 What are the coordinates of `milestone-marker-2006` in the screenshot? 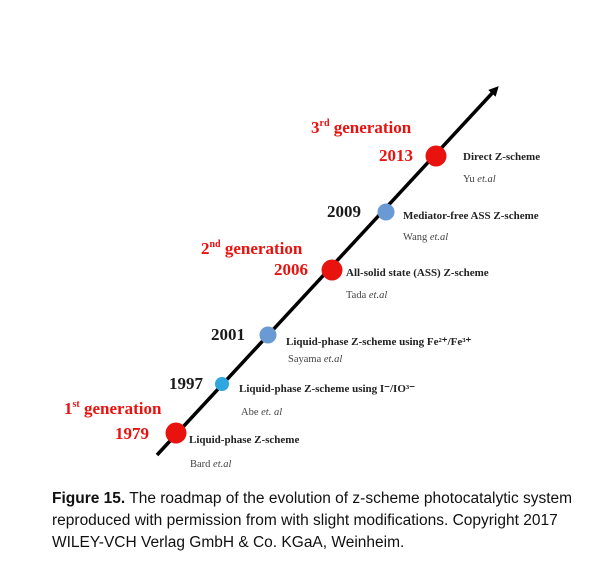 It's located at (332, 270).